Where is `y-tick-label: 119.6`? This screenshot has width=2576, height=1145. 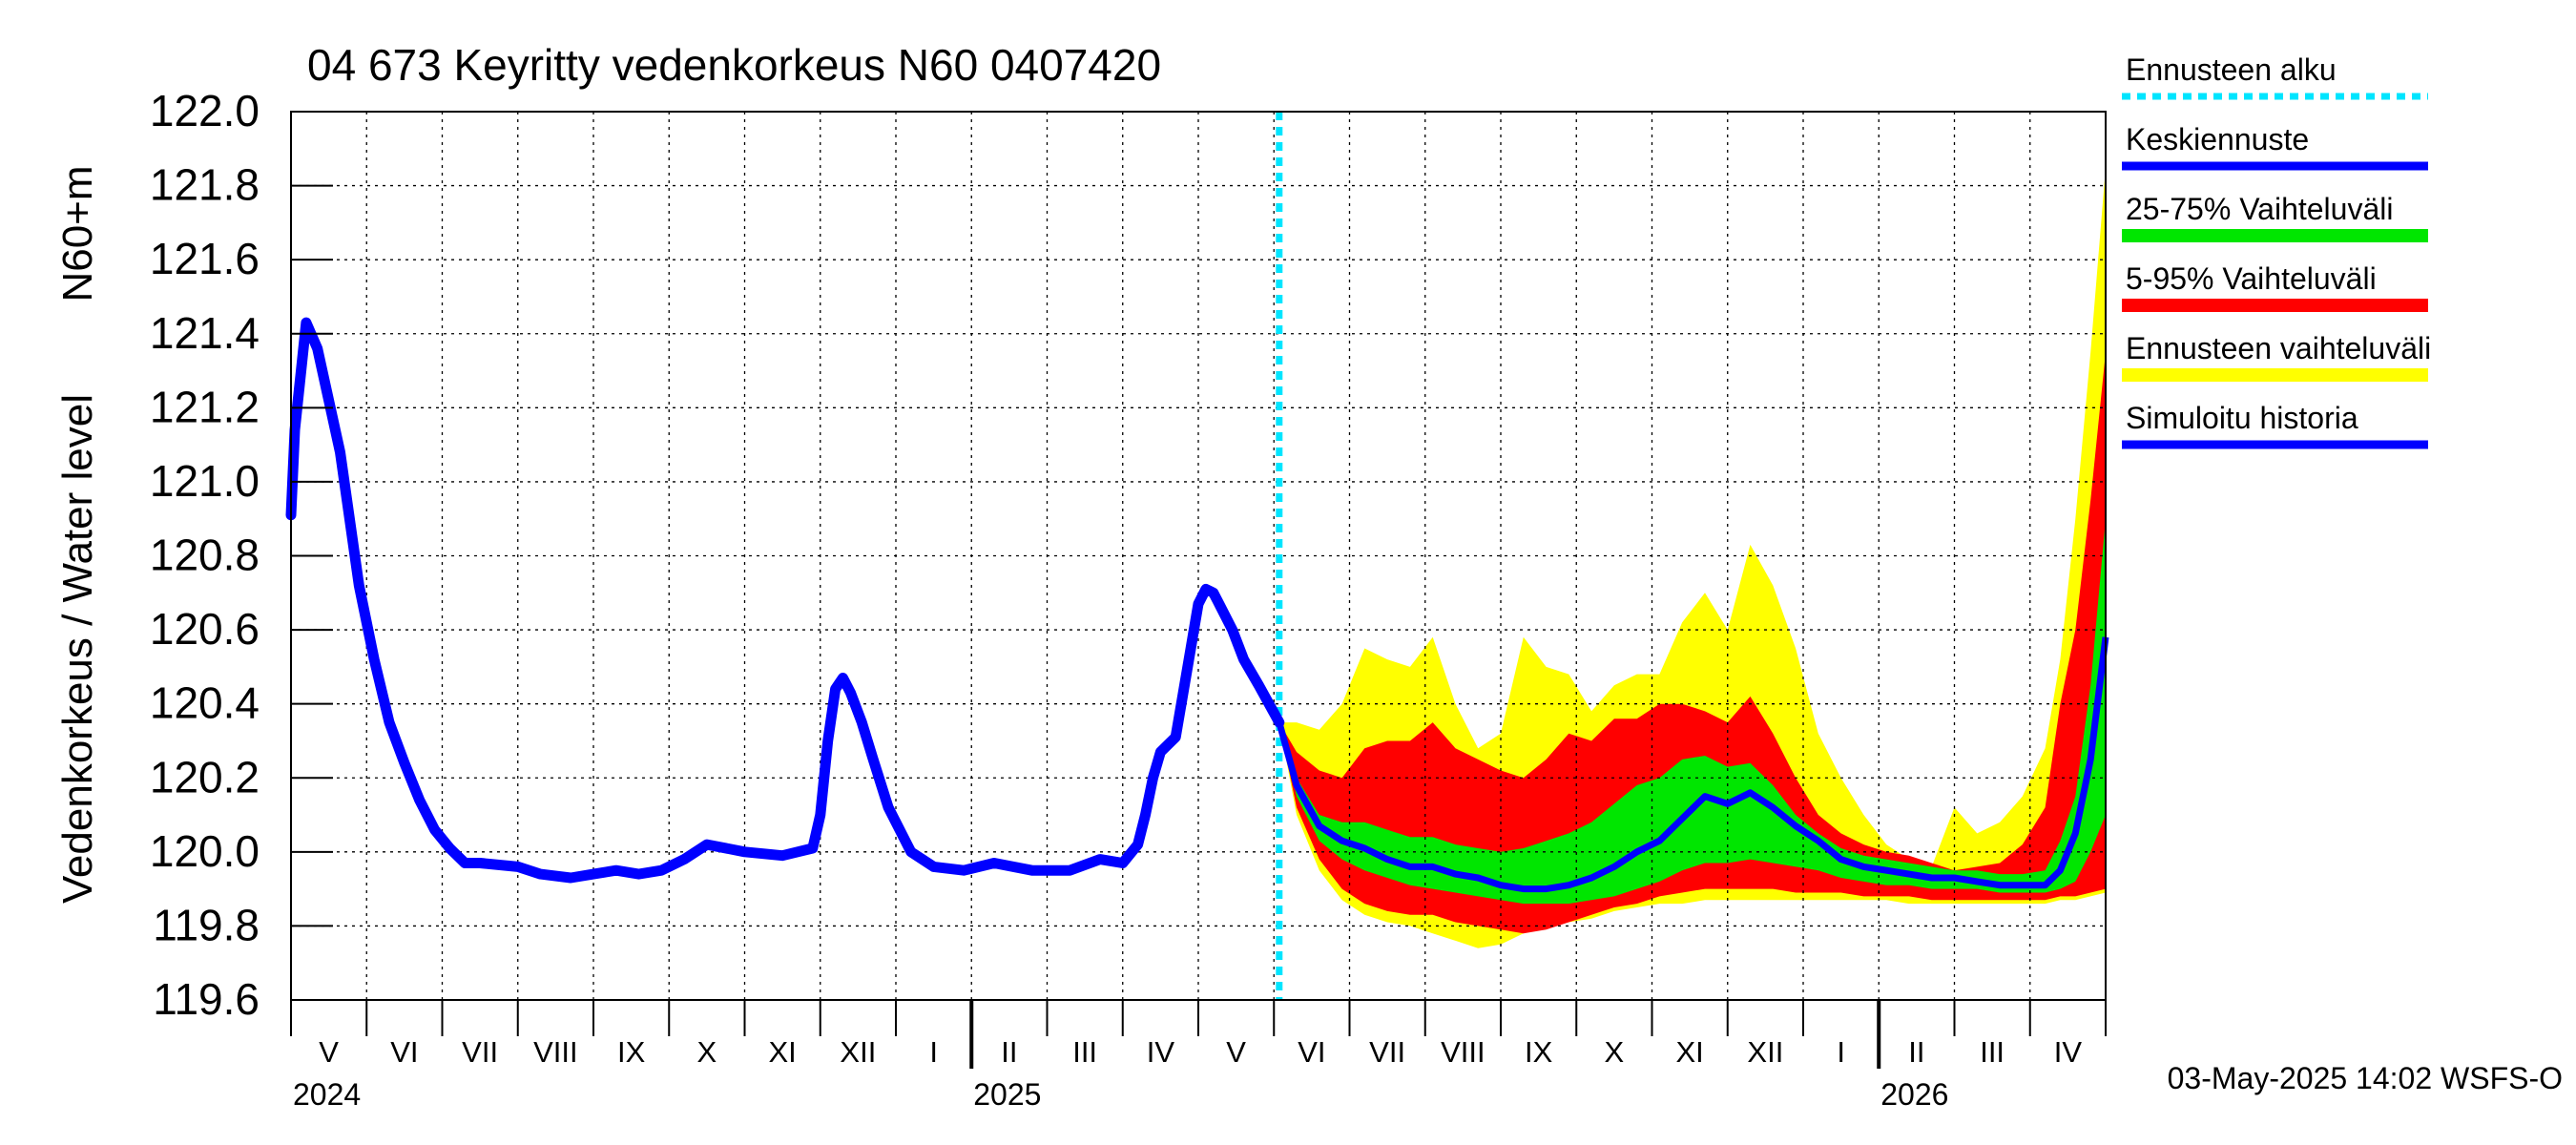
y-tick-label: 119.6 is located at coordinates (206, 999).